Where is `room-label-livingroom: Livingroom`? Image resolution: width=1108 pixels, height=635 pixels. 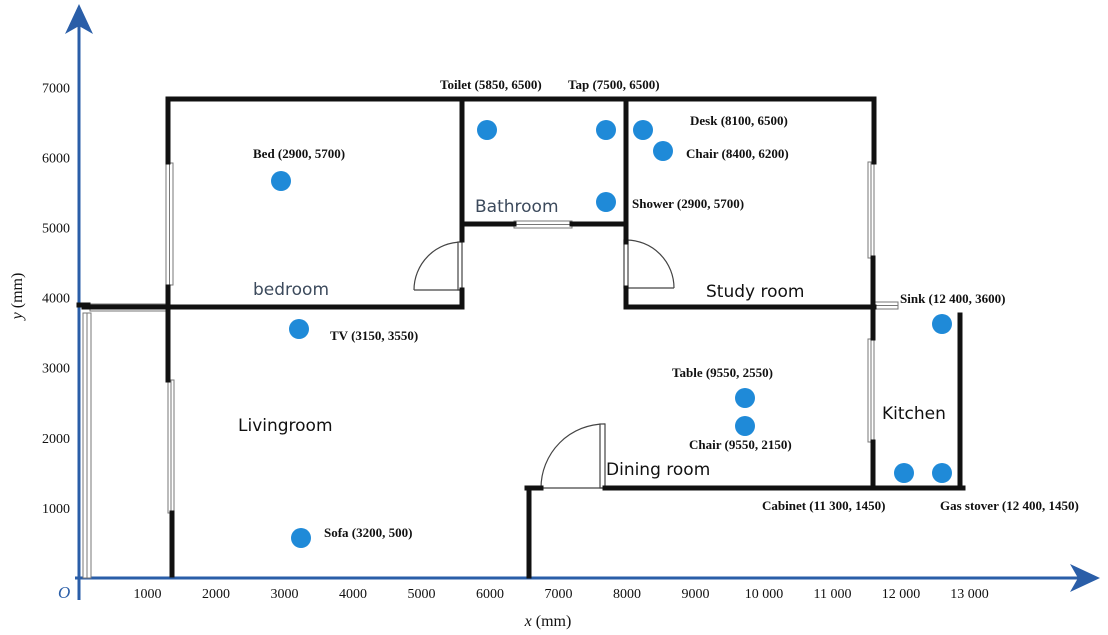
room-label-livingroom: Livingroom is located at coordinates (285, 426).